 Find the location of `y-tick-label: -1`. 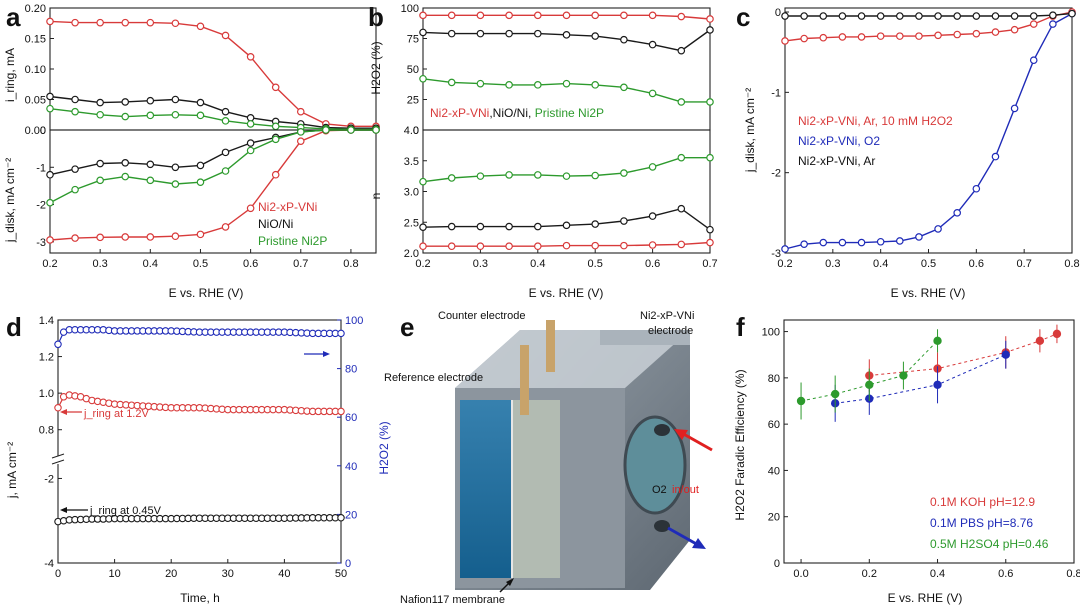

y-tick-label: -1 is located at coordinates (41, 168).